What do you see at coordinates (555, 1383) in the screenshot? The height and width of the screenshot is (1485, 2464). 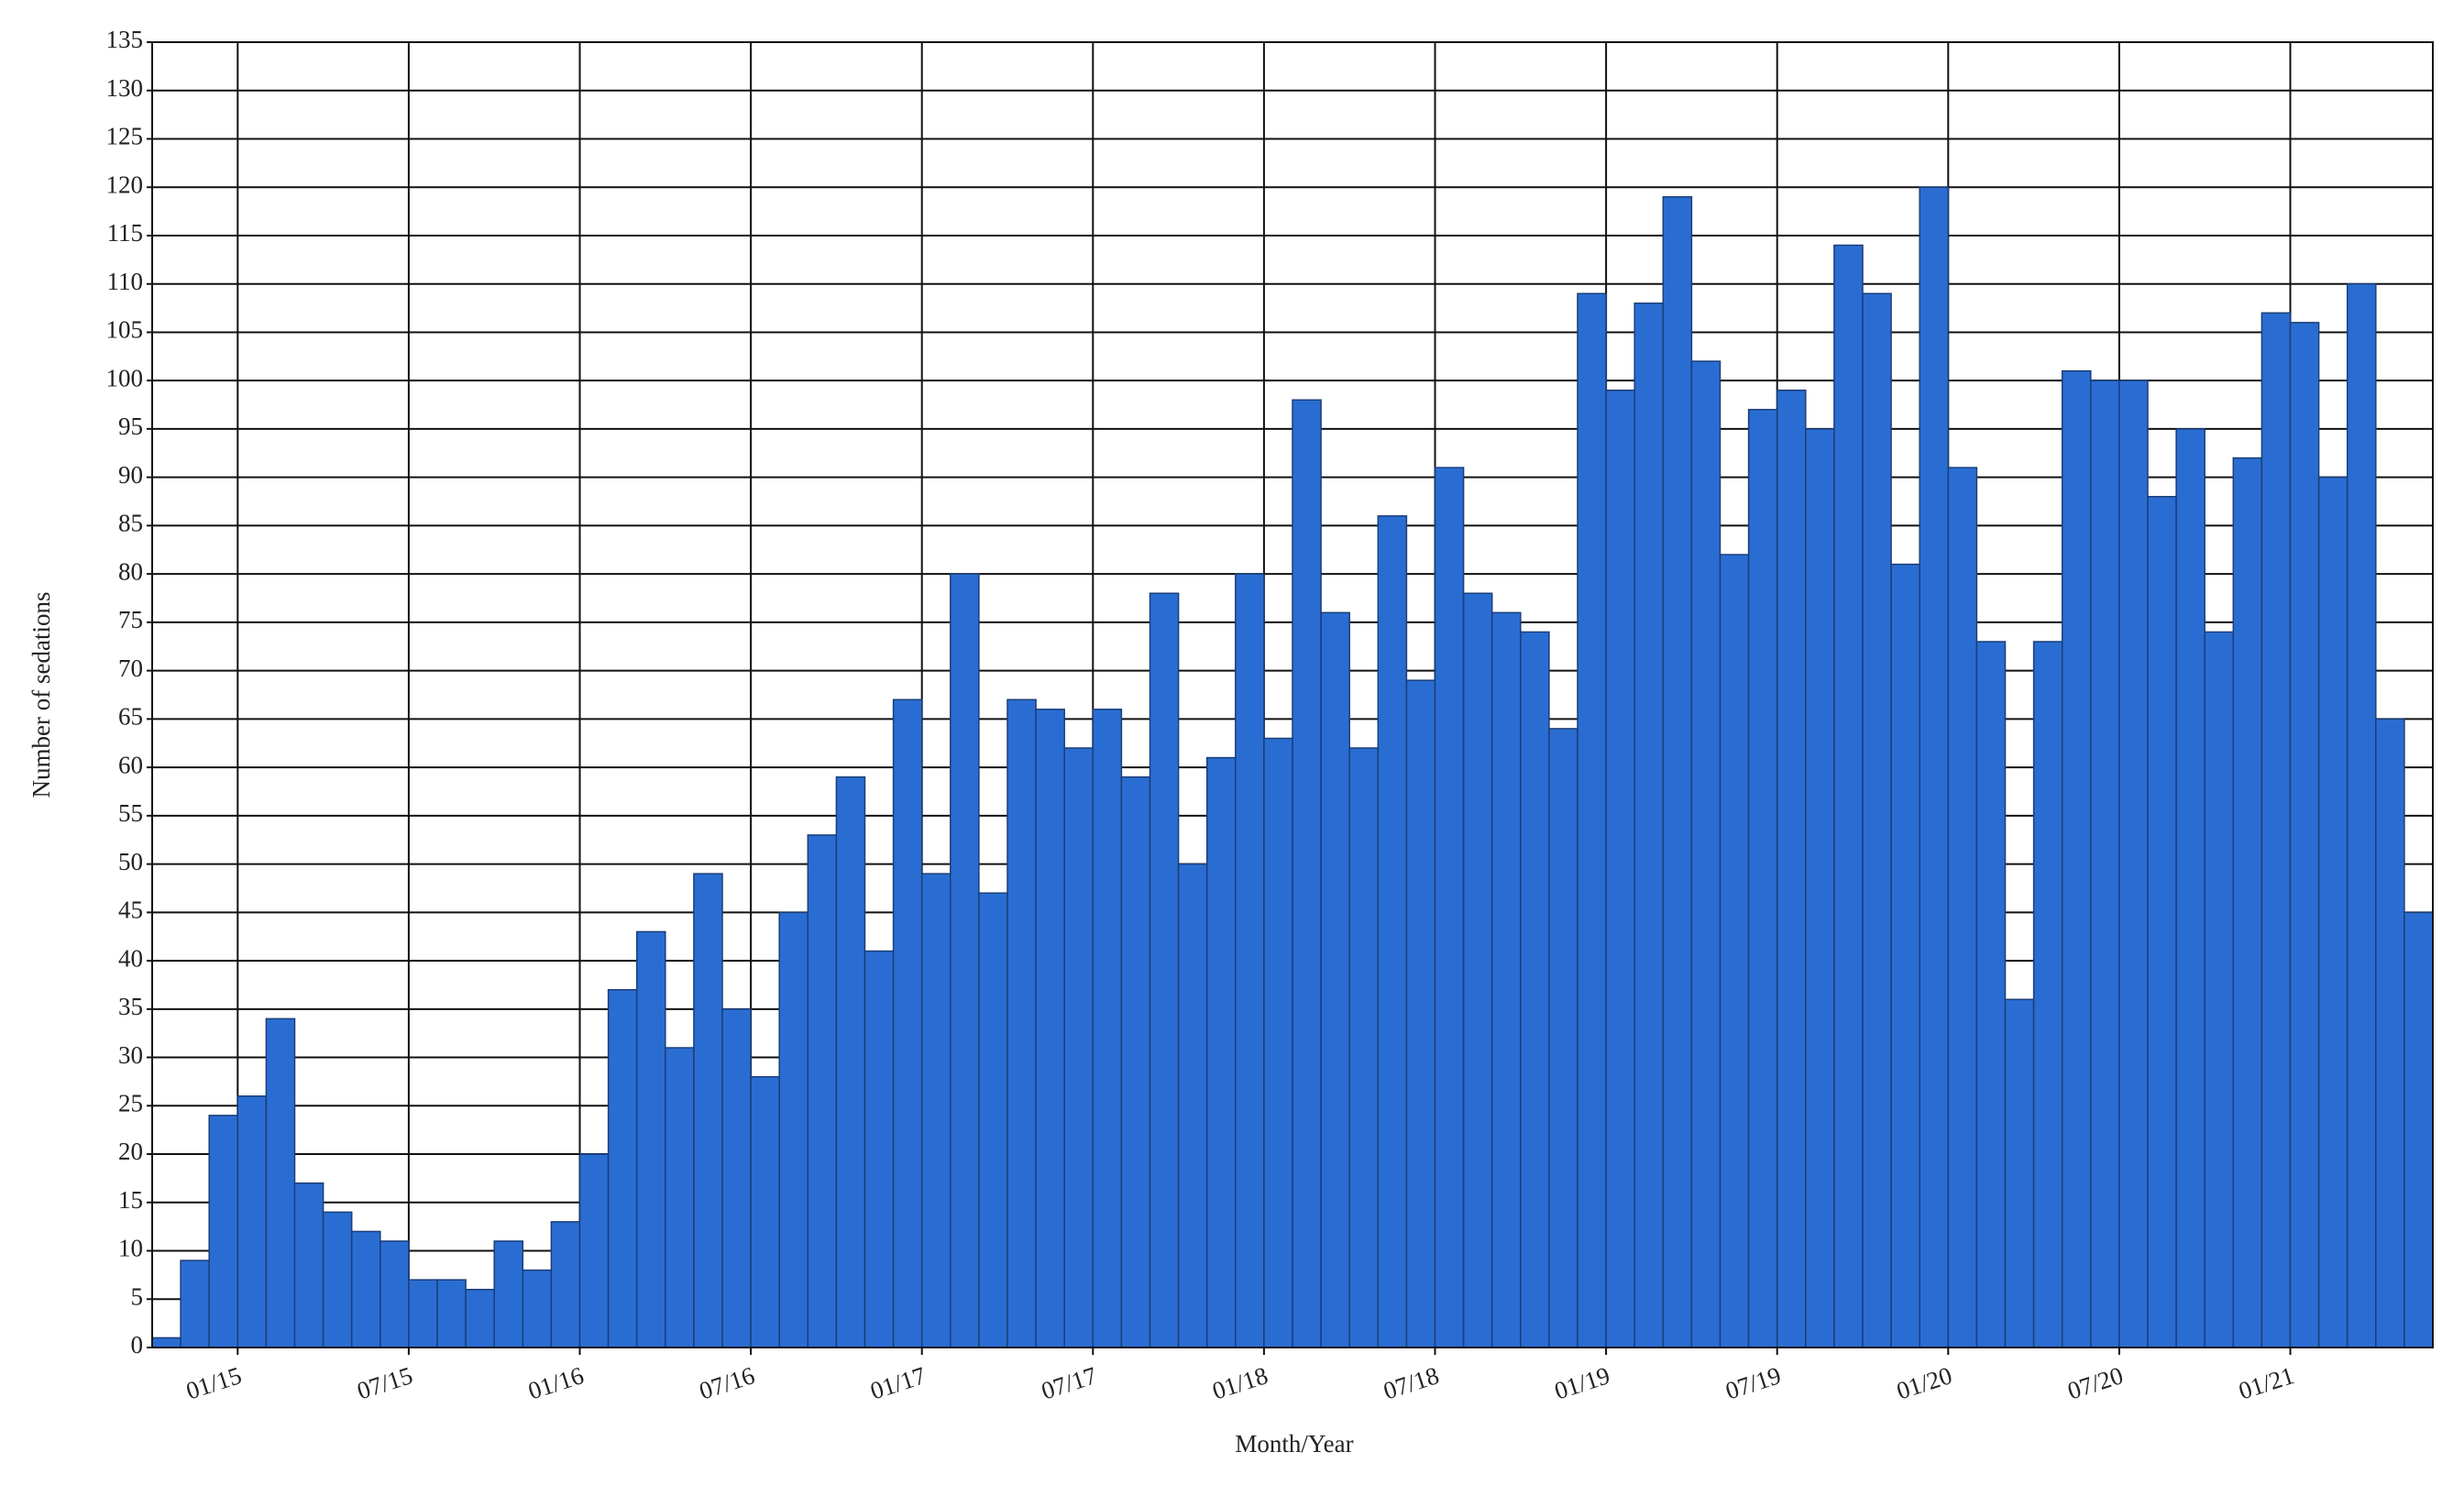 I see `x-tick-label: 01/16` at bounding box center [555, 1383].